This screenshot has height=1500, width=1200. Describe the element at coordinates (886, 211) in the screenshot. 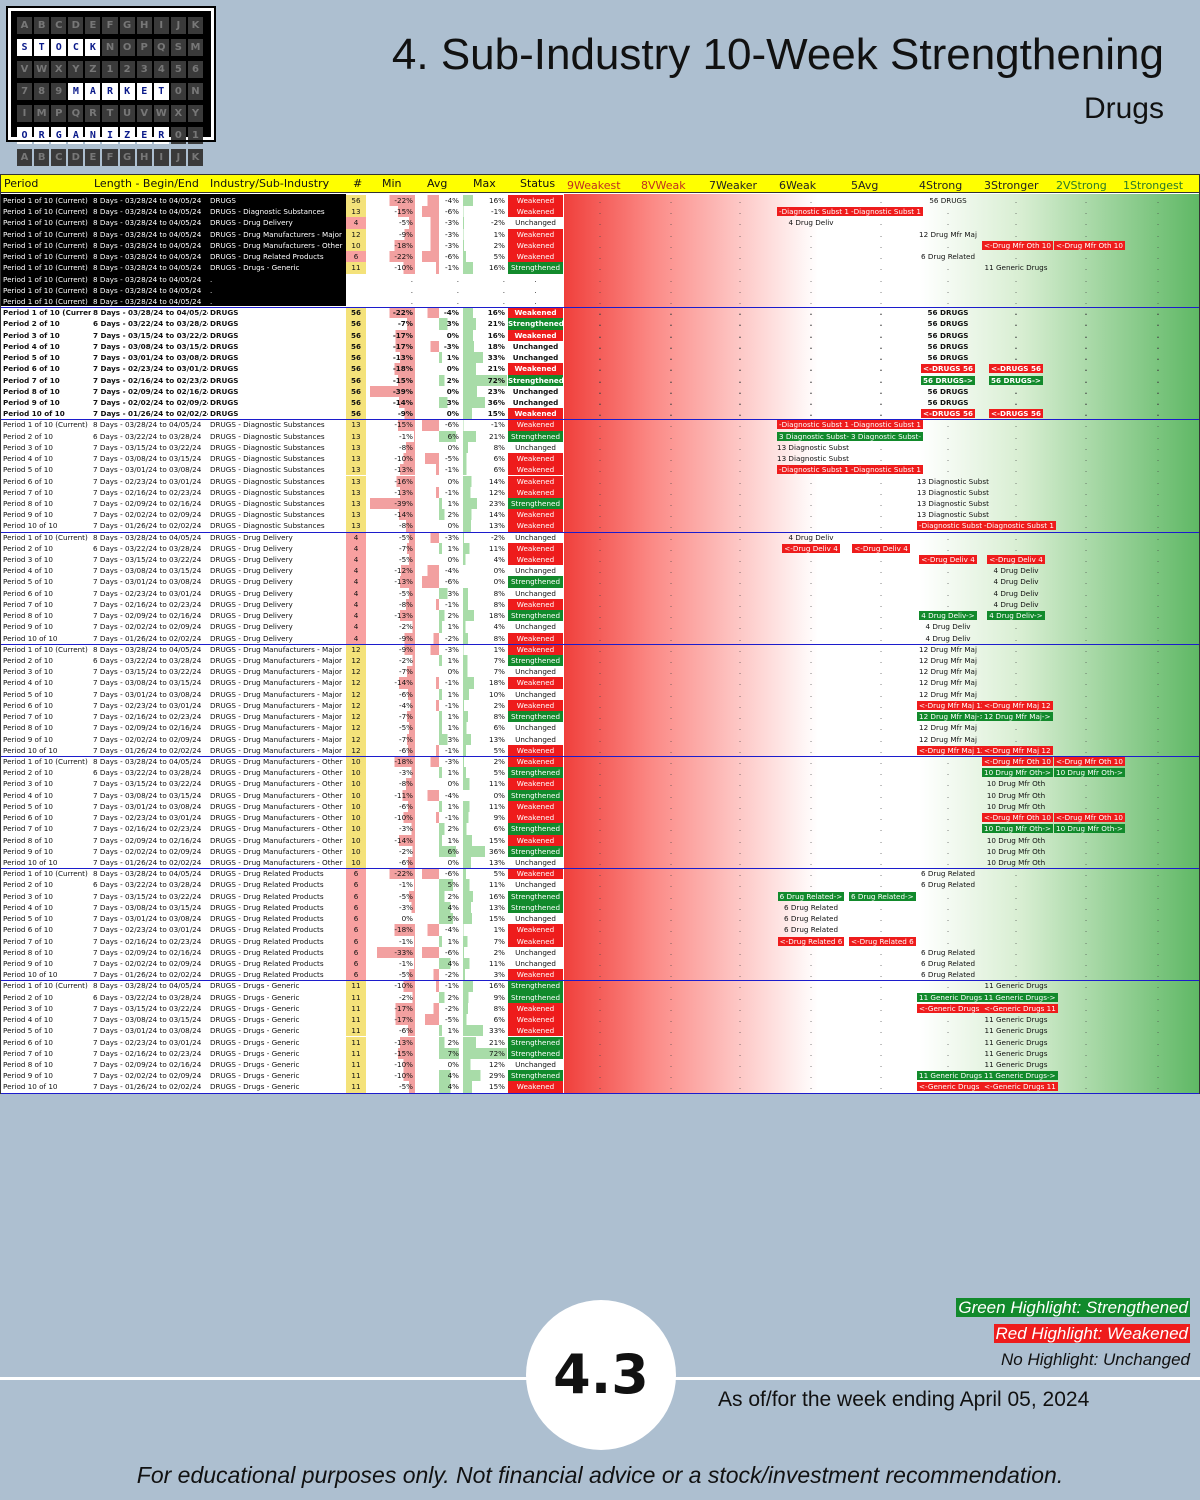

I see `rank-cell: -Diagnostic Subst 1` at that location.